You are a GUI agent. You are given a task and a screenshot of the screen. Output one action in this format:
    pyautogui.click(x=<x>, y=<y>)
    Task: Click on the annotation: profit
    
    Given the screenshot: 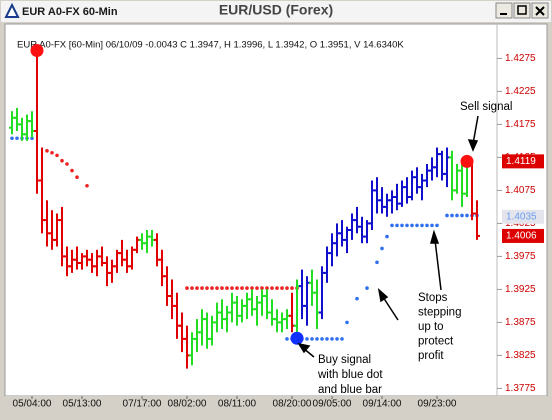 What is the action you would take?
    pyautogui.click(x=431, y=356)
    